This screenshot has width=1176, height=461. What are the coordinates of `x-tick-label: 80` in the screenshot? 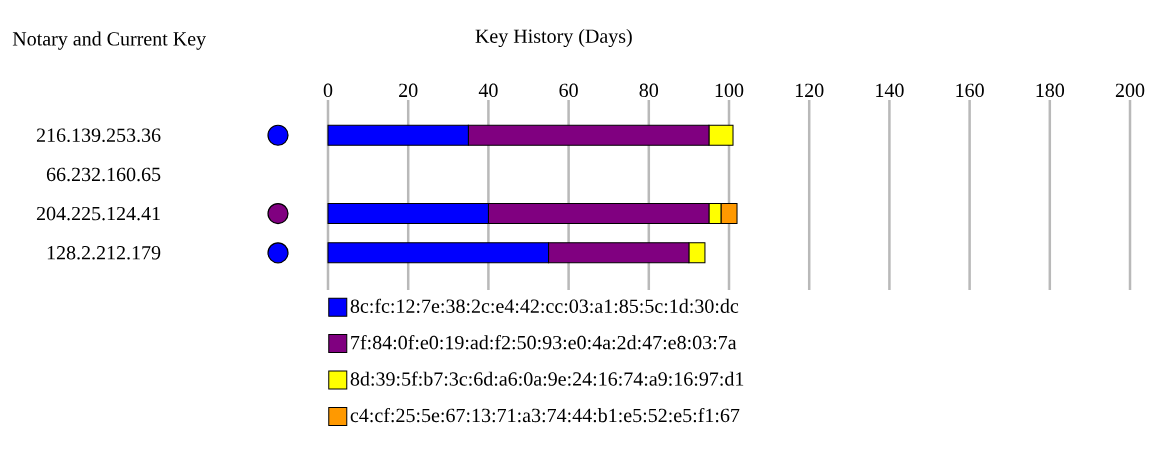 It's located at (649, 90).